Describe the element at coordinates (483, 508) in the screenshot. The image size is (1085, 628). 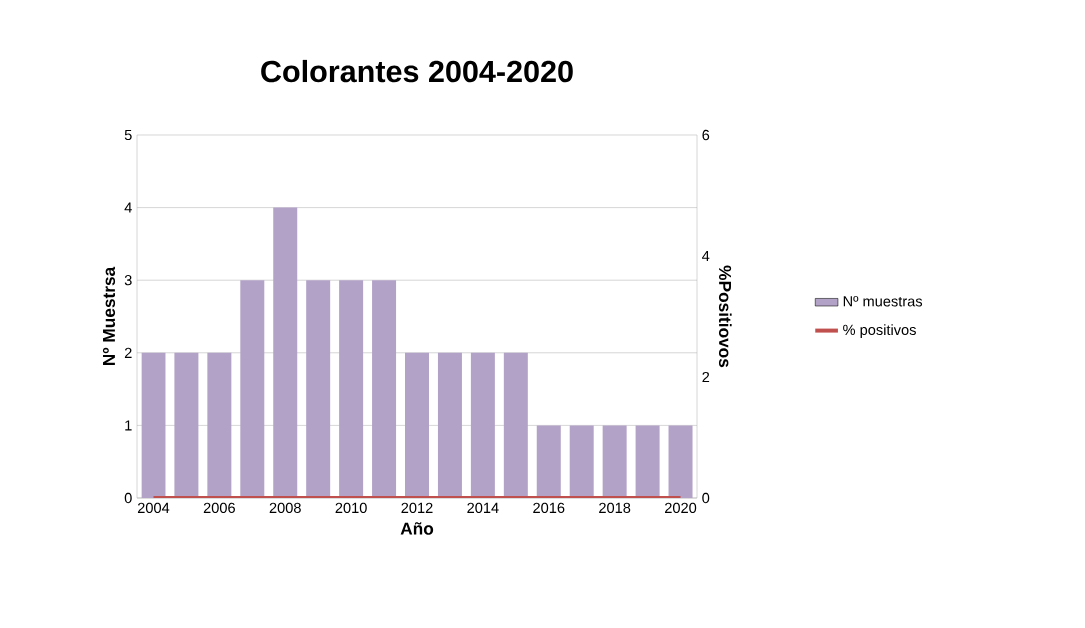
I see `x-tick-label: 2014` at that location.